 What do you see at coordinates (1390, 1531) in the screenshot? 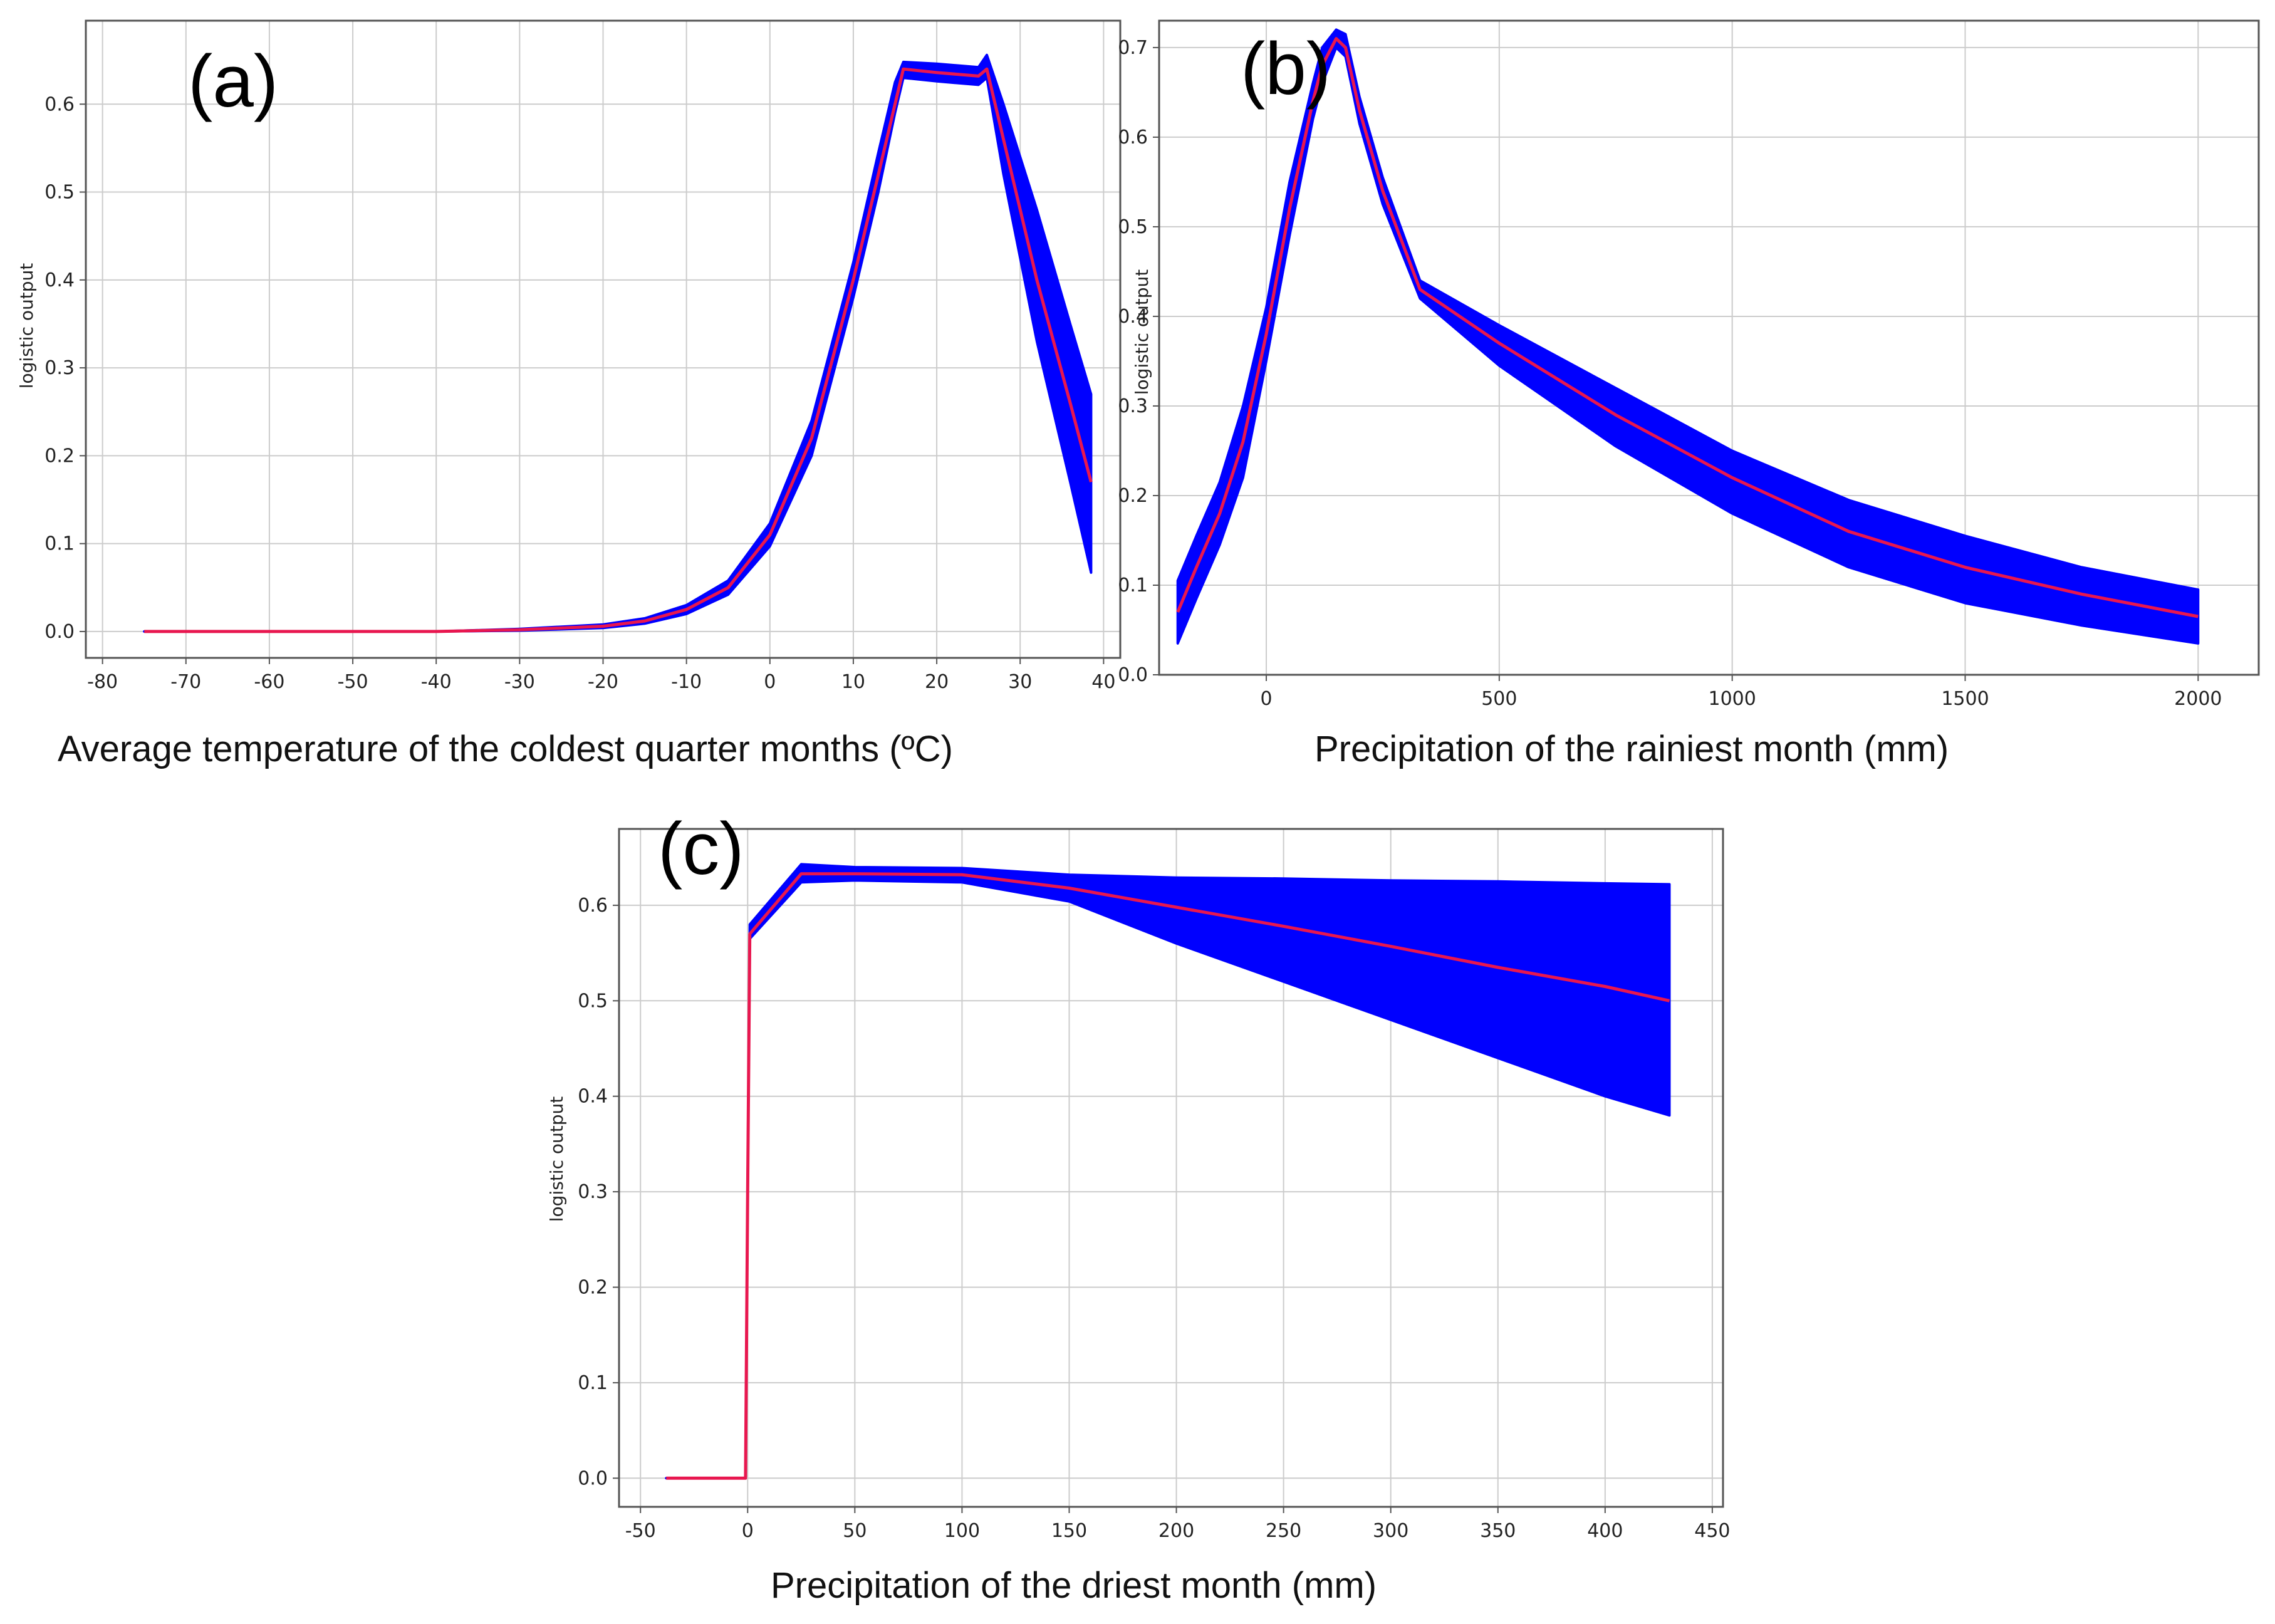
I see `x-tick-label: 300` at bounding box center [1390, 1531].